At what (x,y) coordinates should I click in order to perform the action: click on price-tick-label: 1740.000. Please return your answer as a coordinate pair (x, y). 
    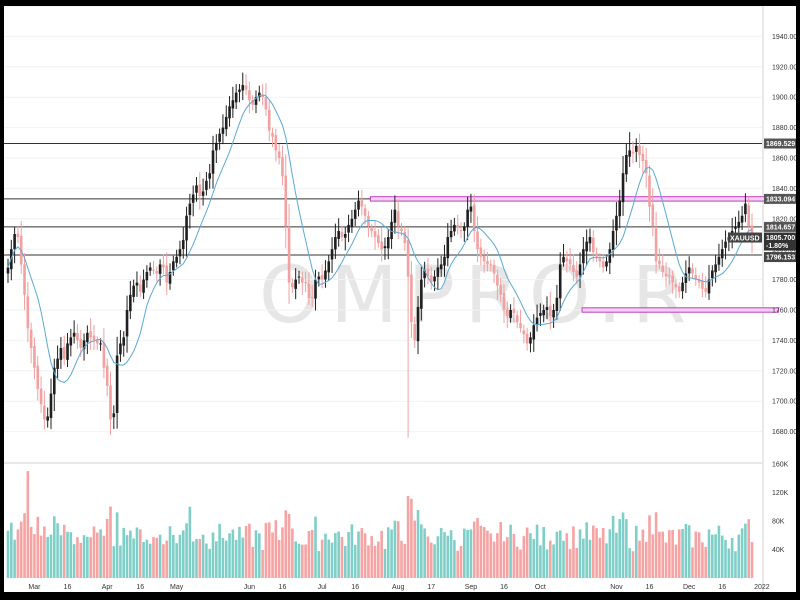
    Looking at the image, I should click on (784, 341).